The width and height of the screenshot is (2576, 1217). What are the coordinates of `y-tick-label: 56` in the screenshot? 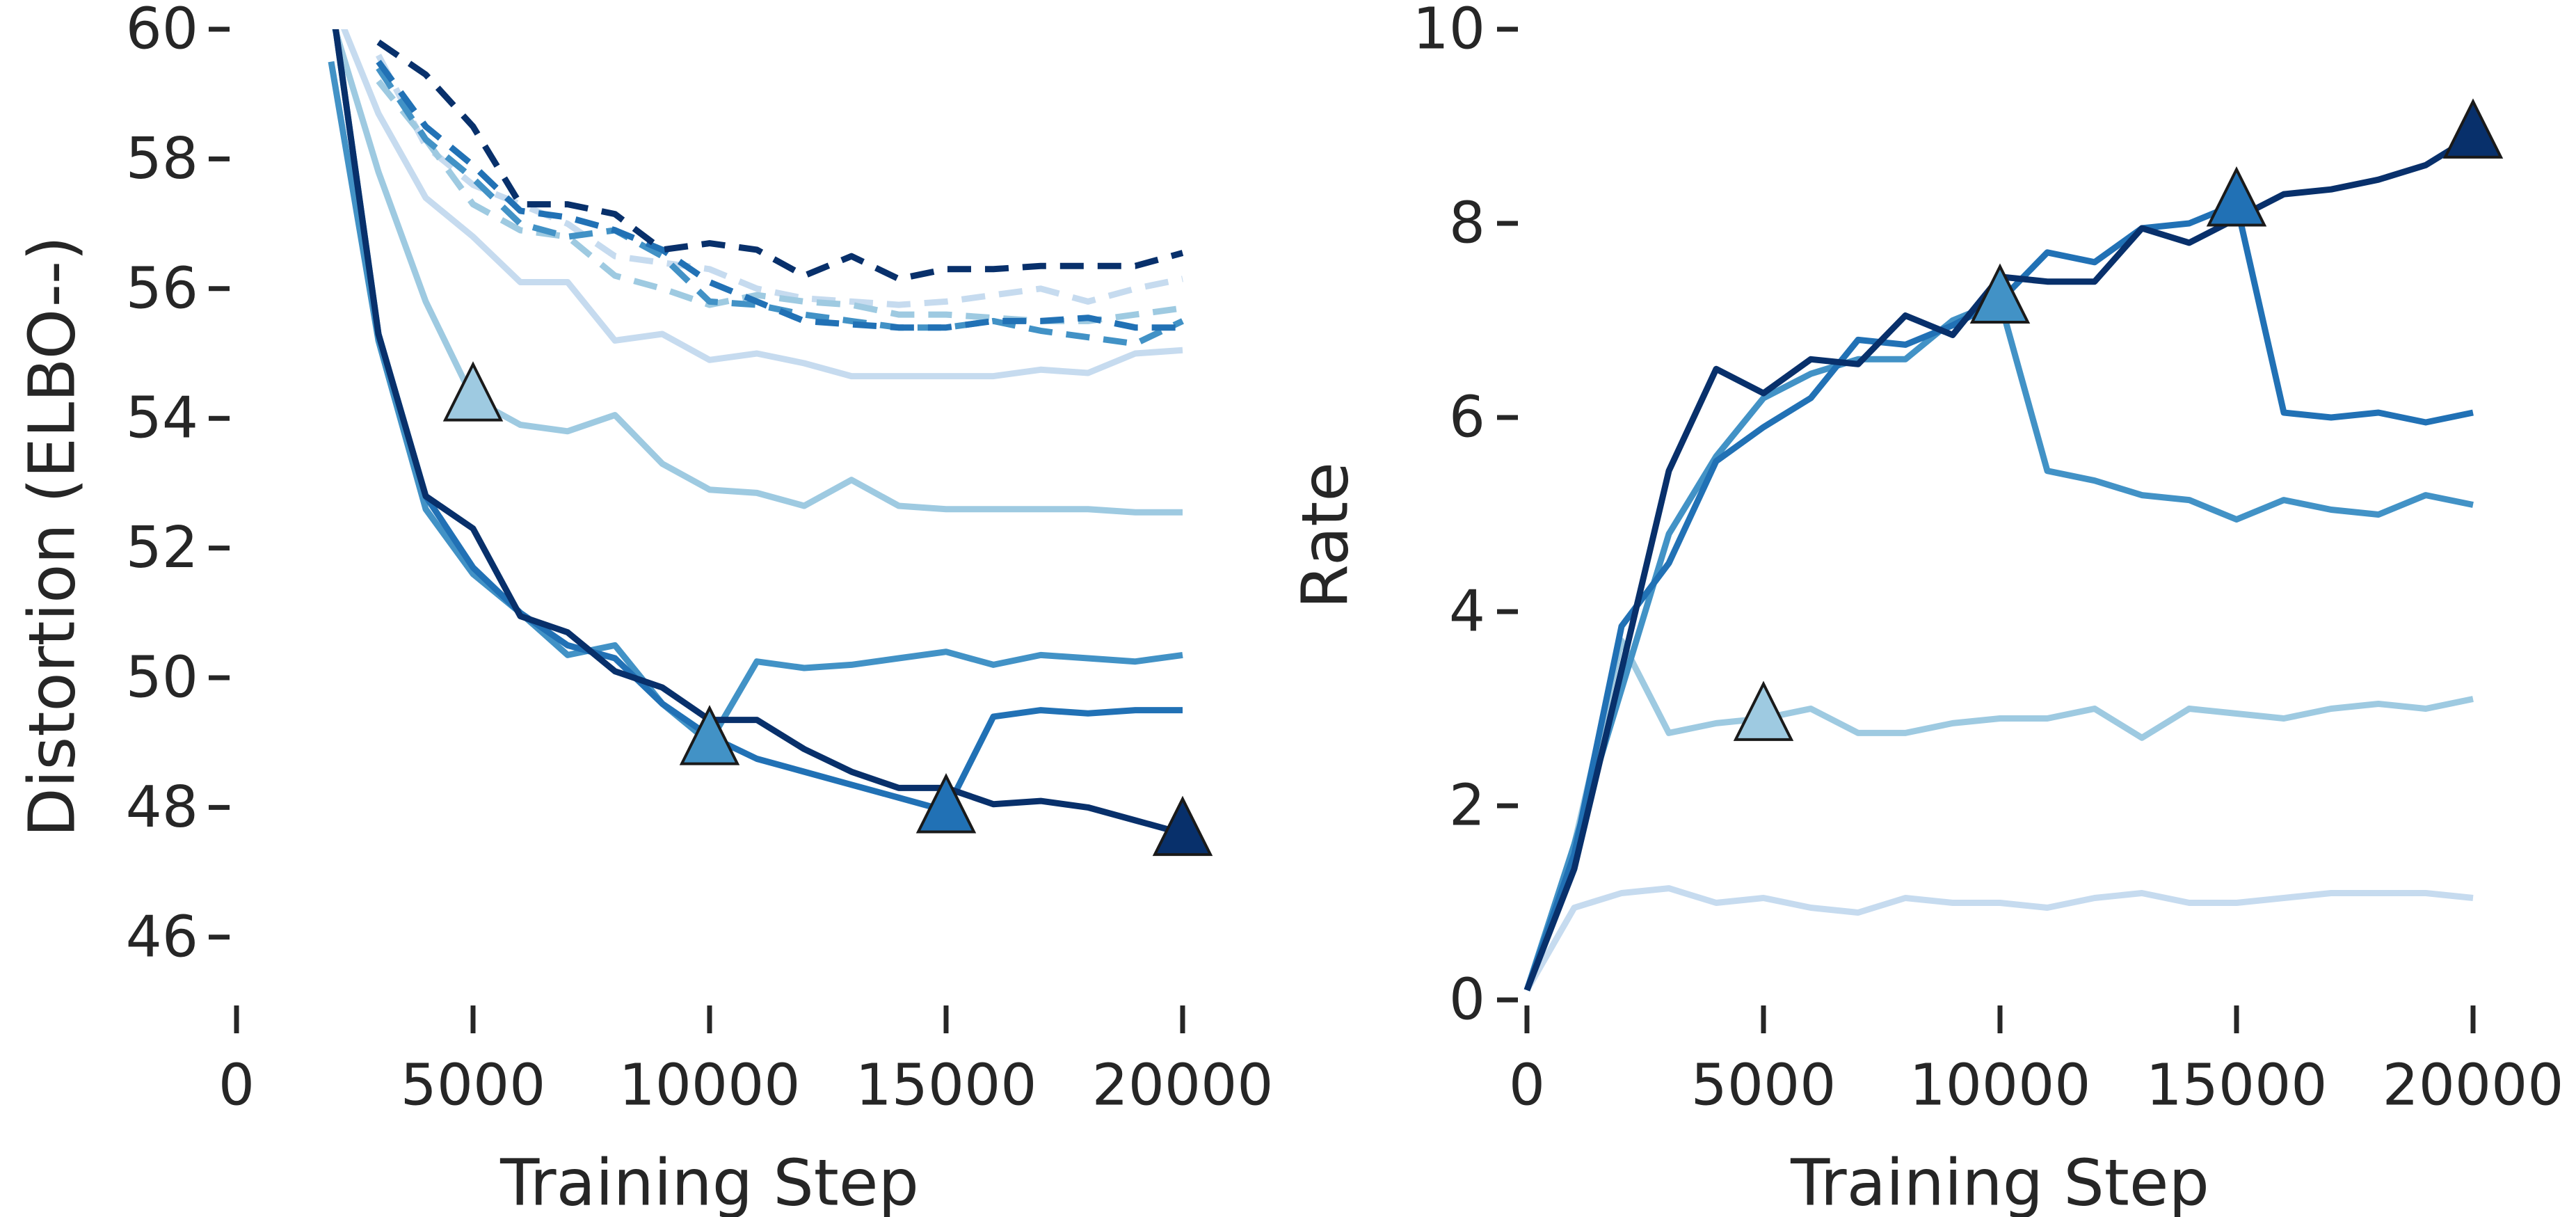 It's located at (162, 288).